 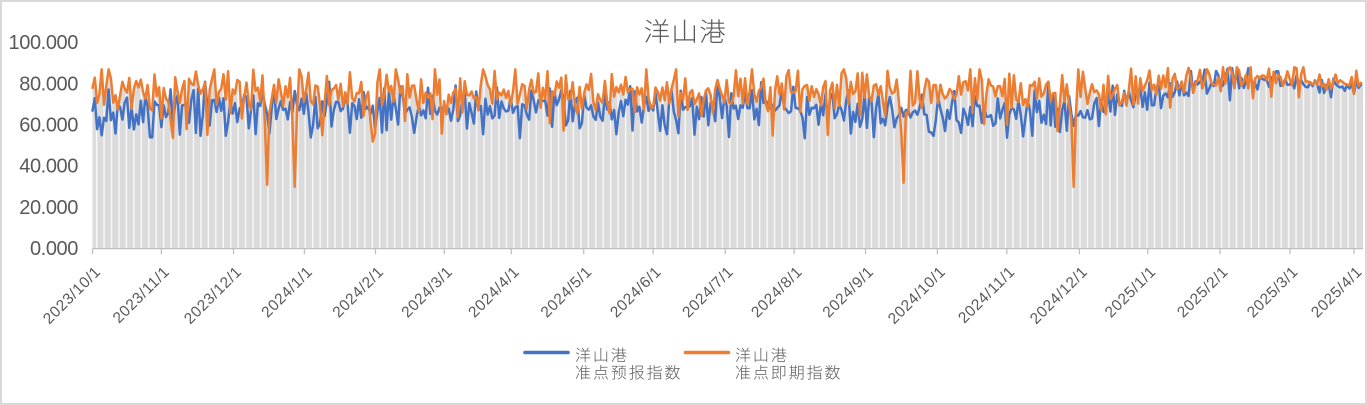 I want to click on svg-text: 0.000, so click(x=54, y=249).